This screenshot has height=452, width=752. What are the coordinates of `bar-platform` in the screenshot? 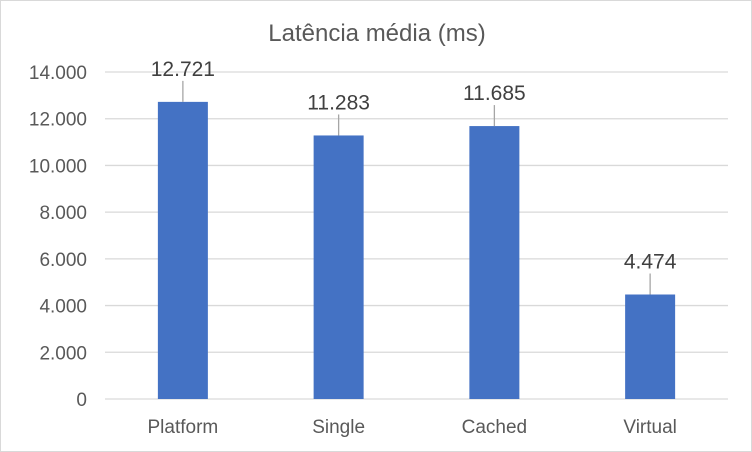 It's located at (182, 250).